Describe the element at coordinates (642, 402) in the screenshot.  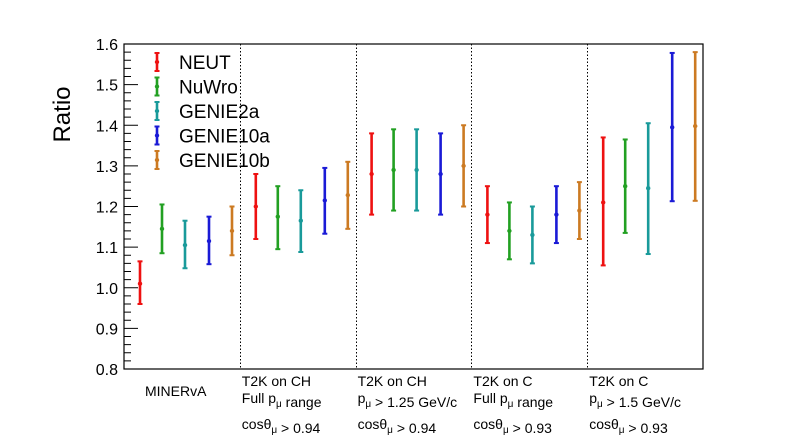
I see `label-text: > 1.5 GeV/c` at that location.